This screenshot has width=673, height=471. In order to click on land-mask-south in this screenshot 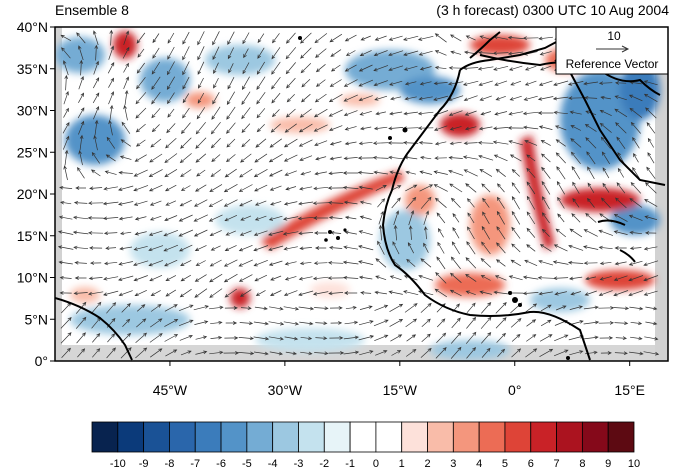, I will do `click(361, 353)`.